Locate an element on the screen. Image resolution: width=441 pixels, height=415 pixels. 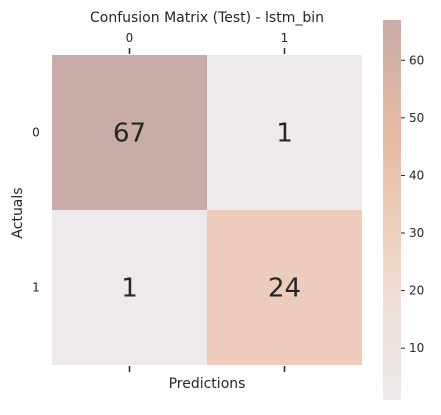
y-tick-label: 1 is located at coordinates (36, 288).